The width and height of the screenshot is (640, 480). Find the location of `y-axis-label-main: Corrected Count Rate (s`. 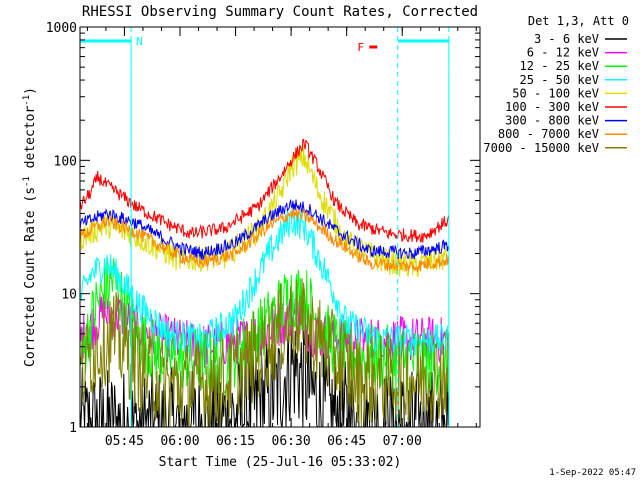

y-axis-label-main: Corrected Count Rate (s is located at coordinates (30, 277).